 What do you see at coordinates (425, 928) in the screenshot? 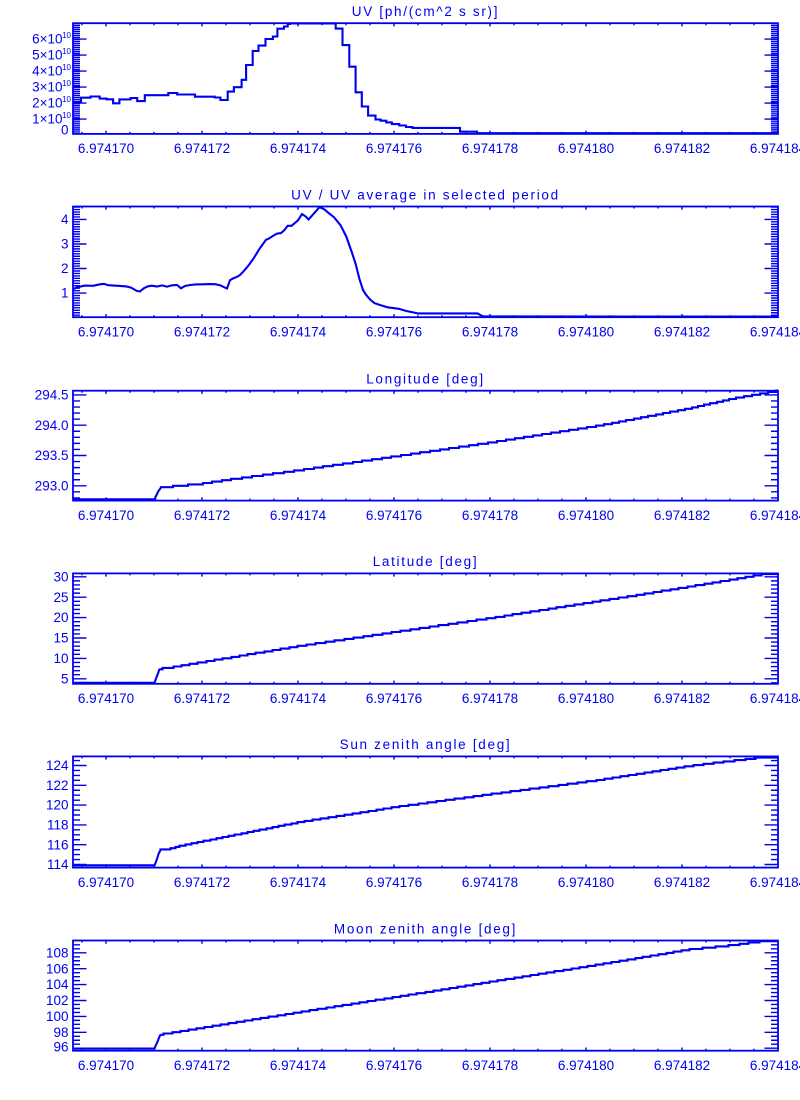
I see `svg-text: Moon zenith angle [deg]` at bounding box center [425, 928].